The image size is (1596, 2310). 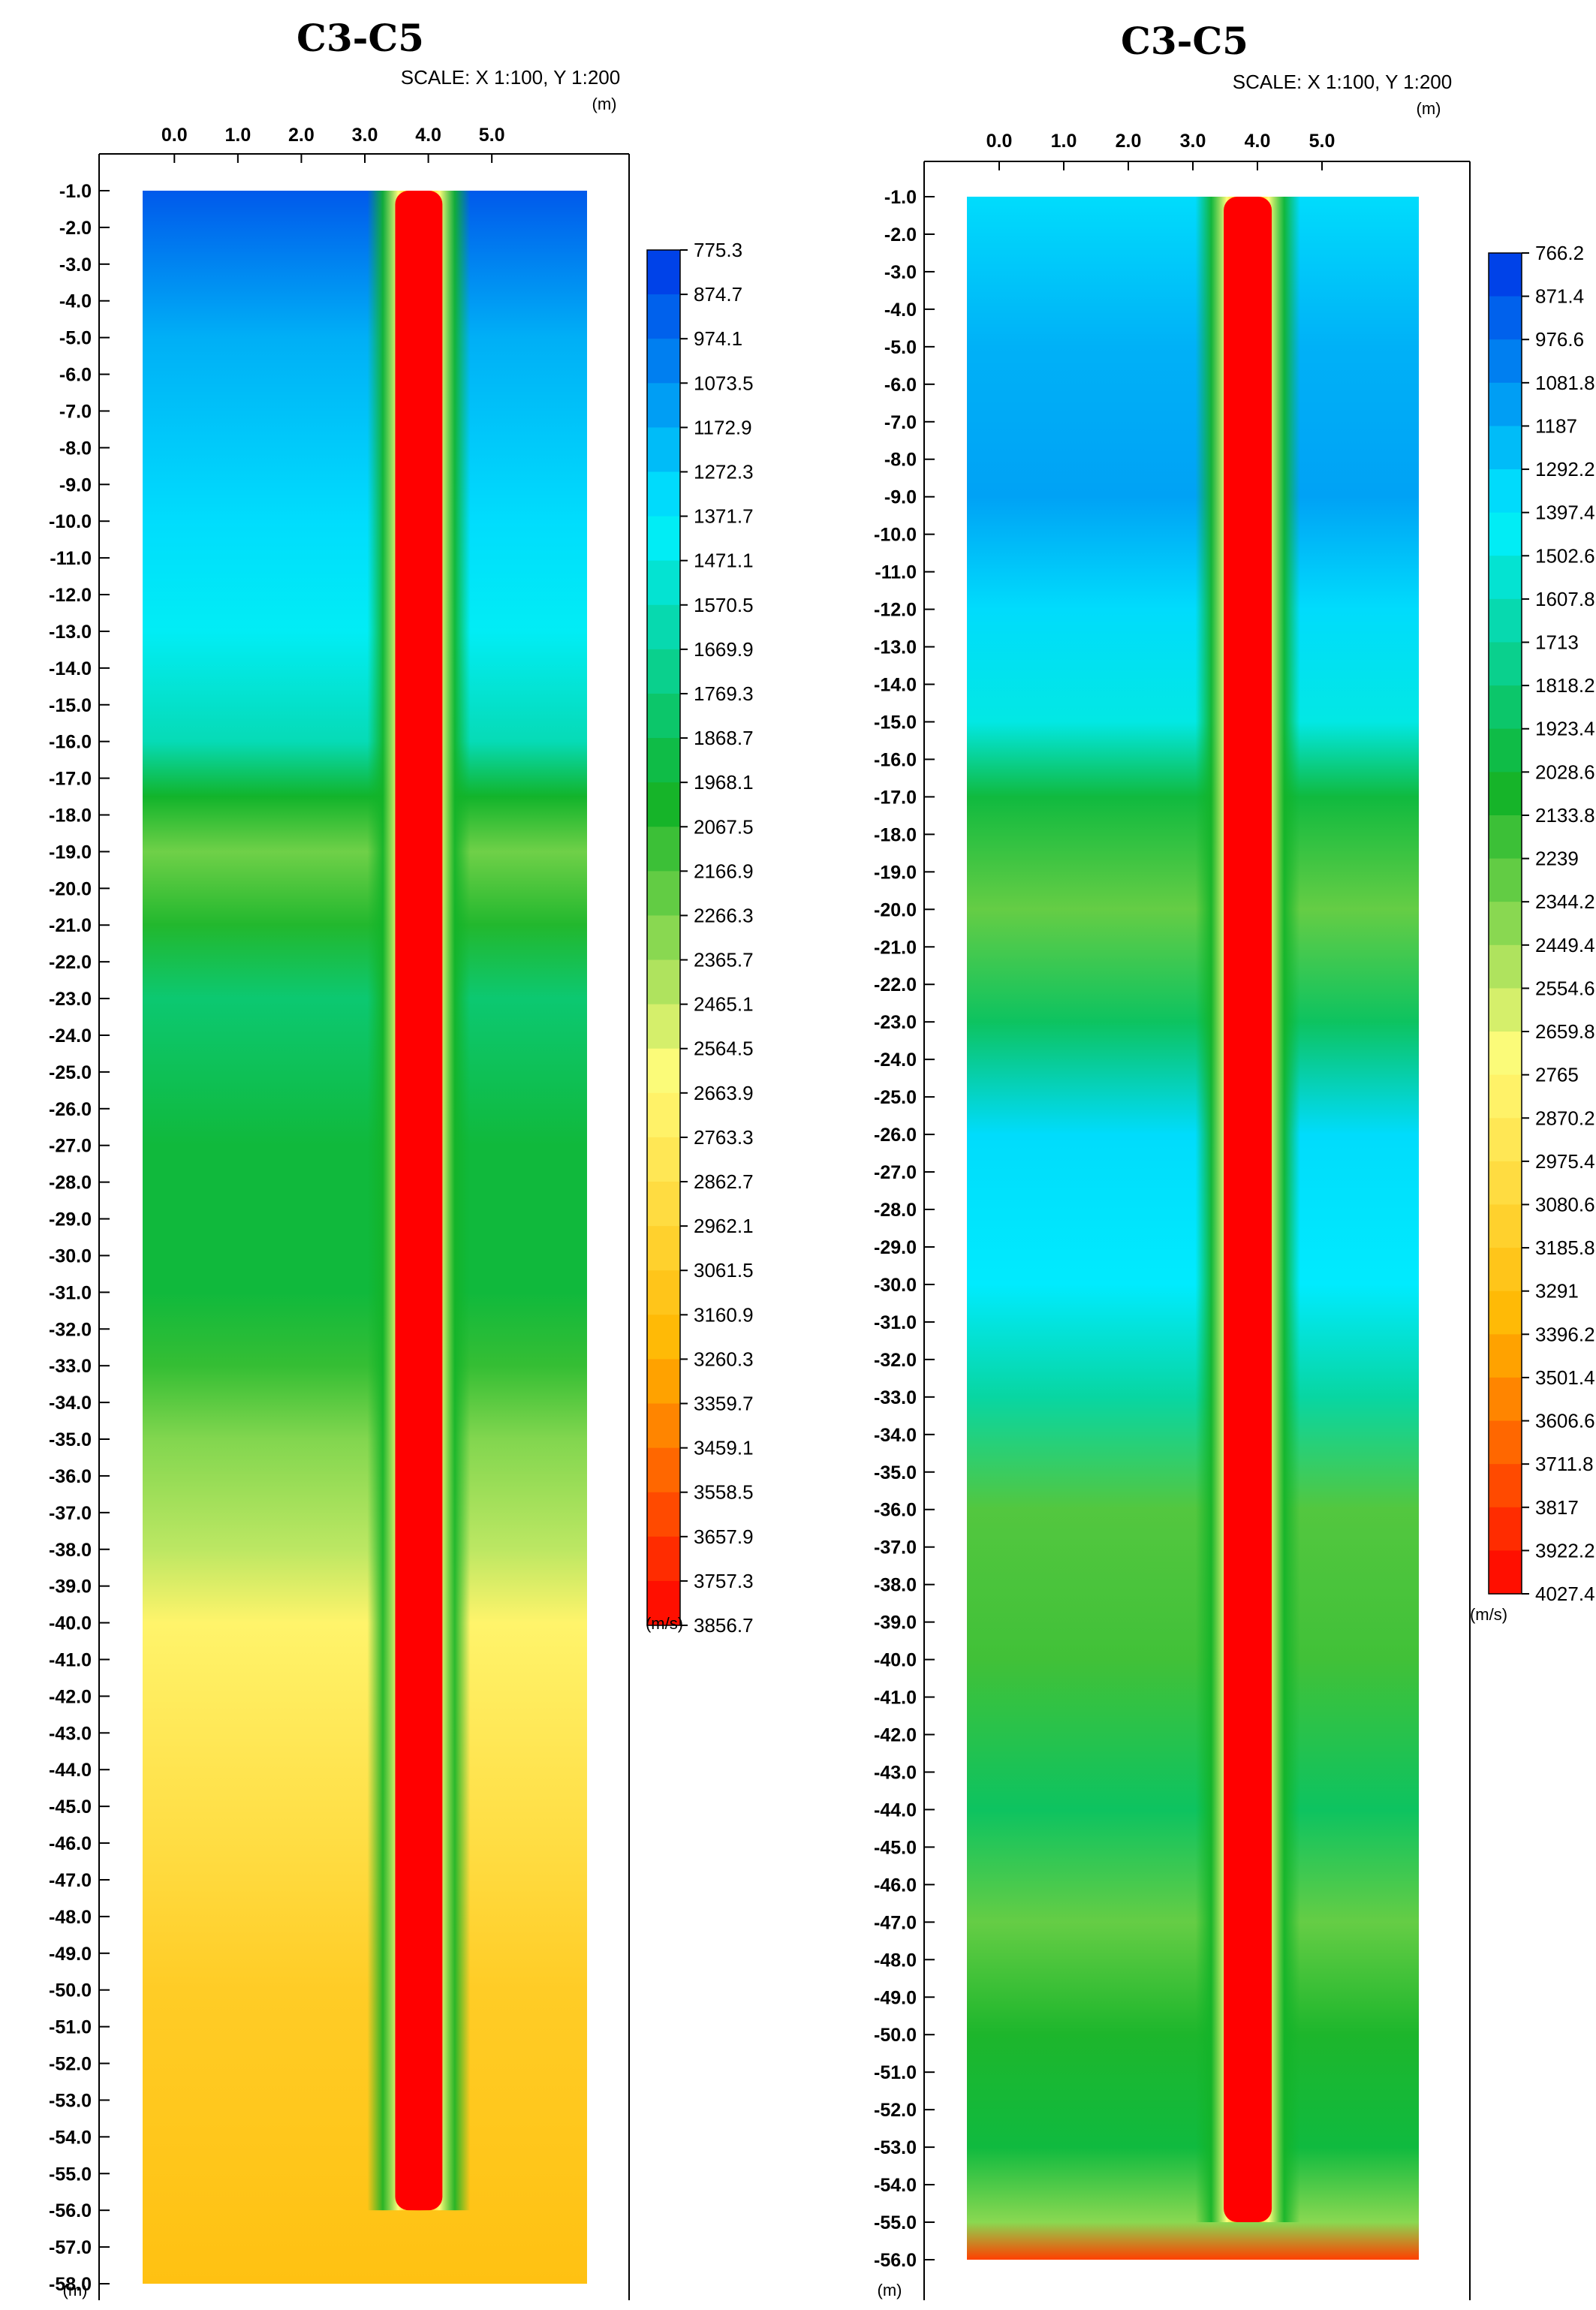 What do you see at coordinates (895, 1885) in the screenshot?
I see `y-tick-label: -46.0` at bounding box center [895, 1885].